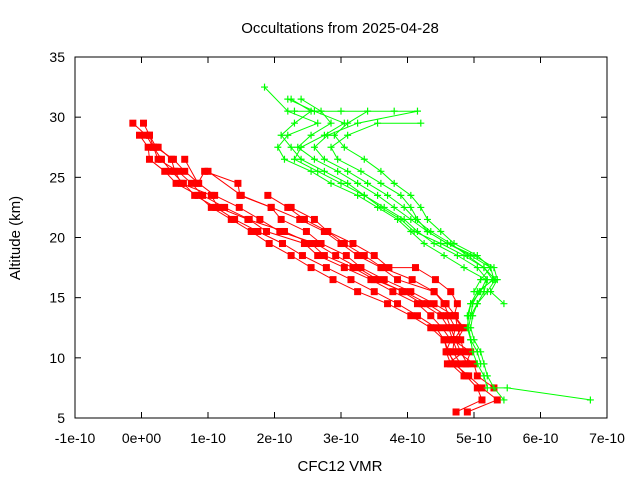 The width and height of the screenshot is (640, 480). Describe the element at coordinates (275, 438) in the screenshot. I see `x-tick-label: 2e-10` at that location.